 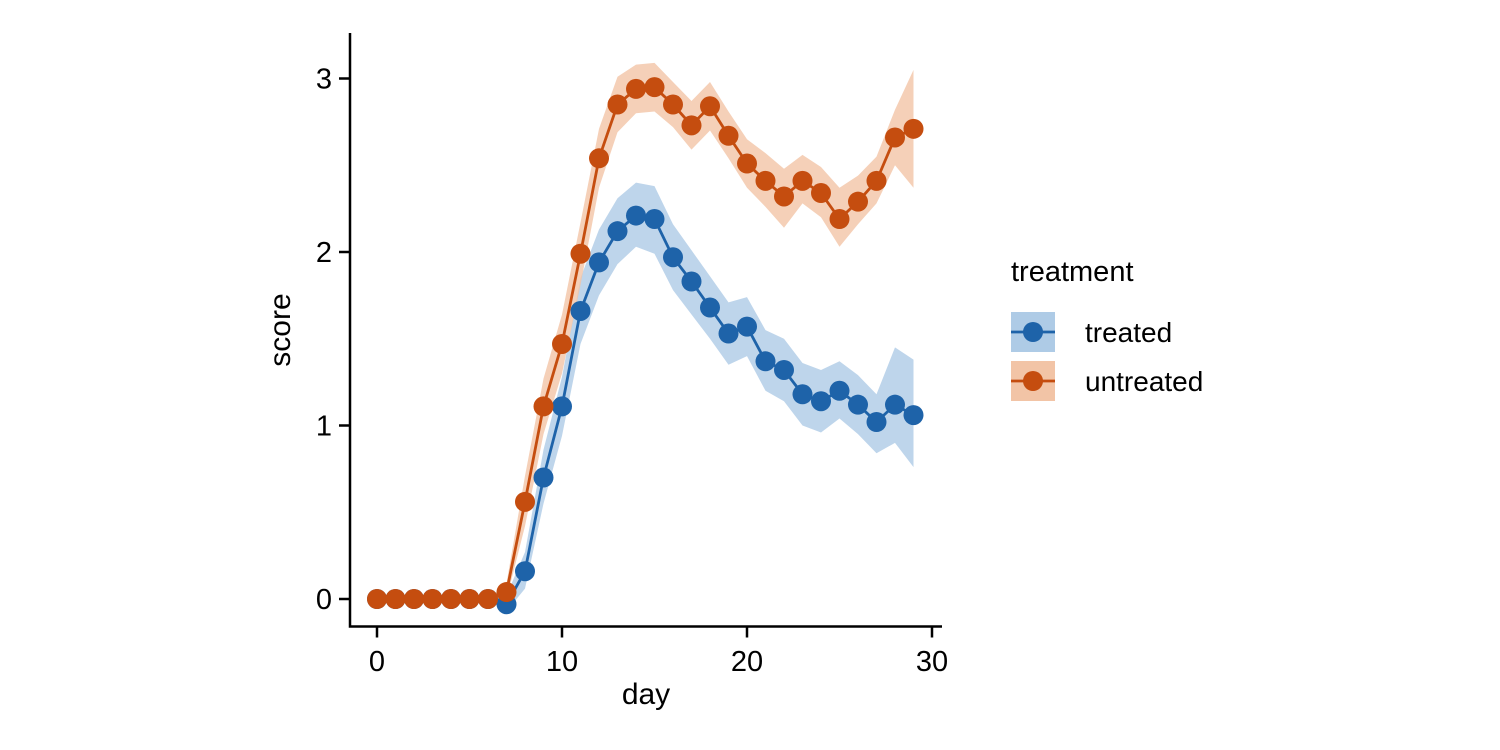 I want to click on x-tick-label: 20, so click(x=747, y=662).